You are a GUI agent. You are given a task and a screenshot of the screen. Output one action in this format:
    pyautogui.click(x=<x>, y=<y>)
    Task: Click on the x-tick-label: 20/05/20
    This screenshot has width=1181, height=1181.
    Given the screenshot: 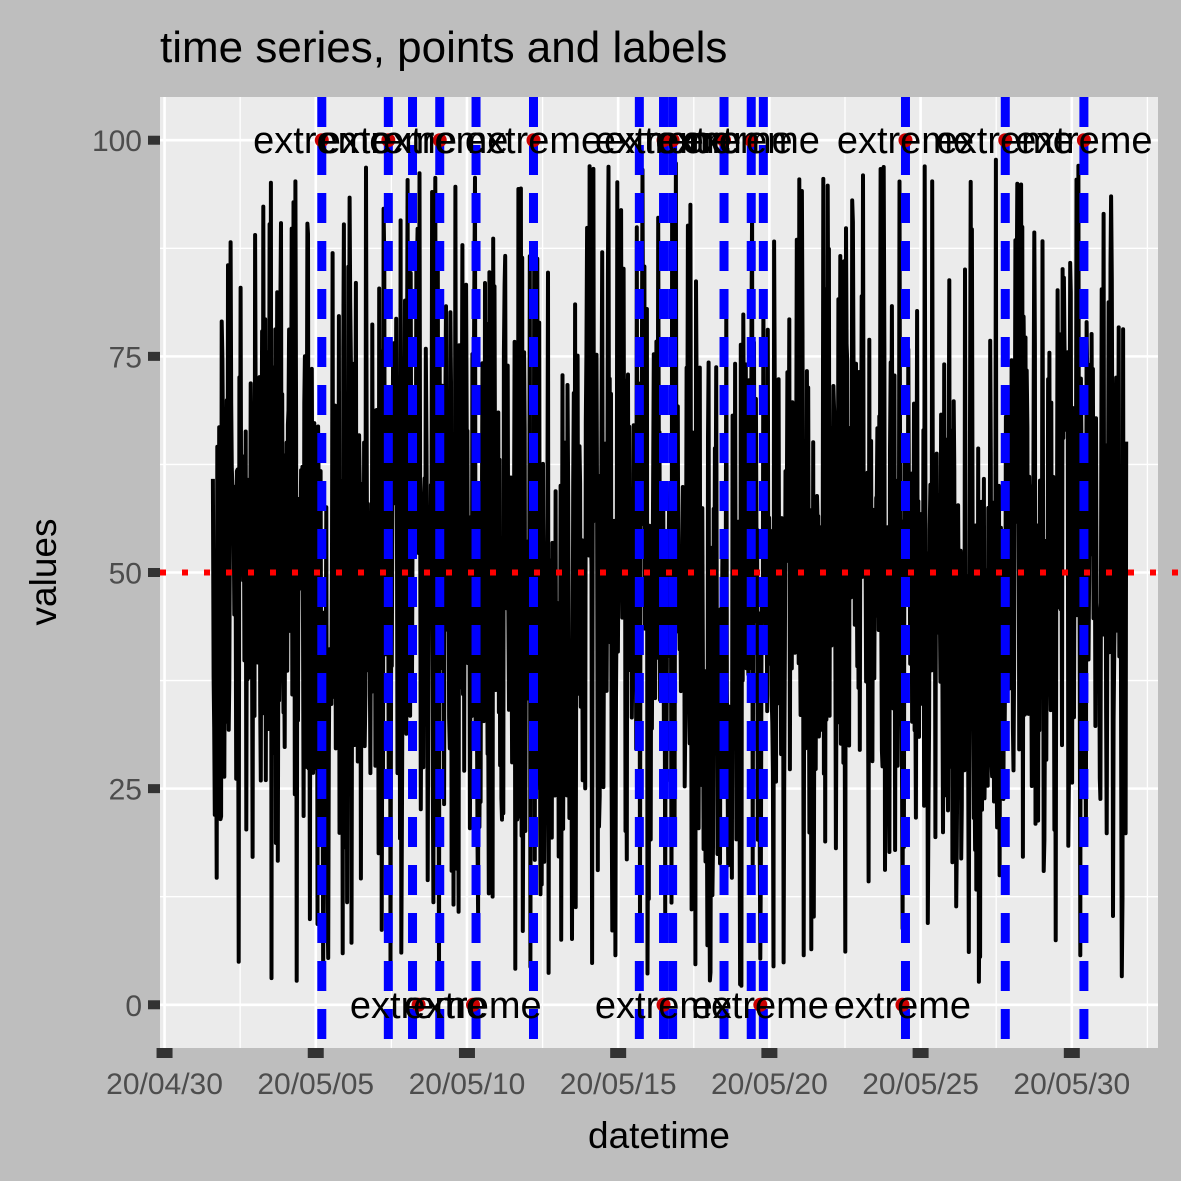 What is the action you would take?
    pyautogui.click(x=769, y=1084)
    